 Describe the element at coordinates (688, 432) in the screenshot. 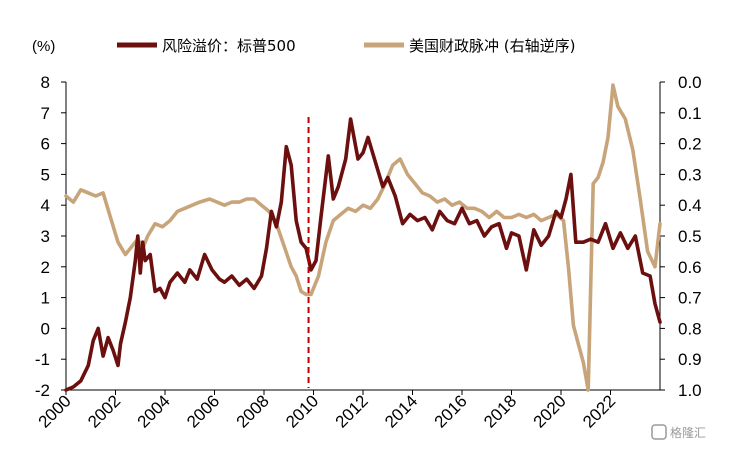

I see `watermark-text: 格隆汇` at that location.